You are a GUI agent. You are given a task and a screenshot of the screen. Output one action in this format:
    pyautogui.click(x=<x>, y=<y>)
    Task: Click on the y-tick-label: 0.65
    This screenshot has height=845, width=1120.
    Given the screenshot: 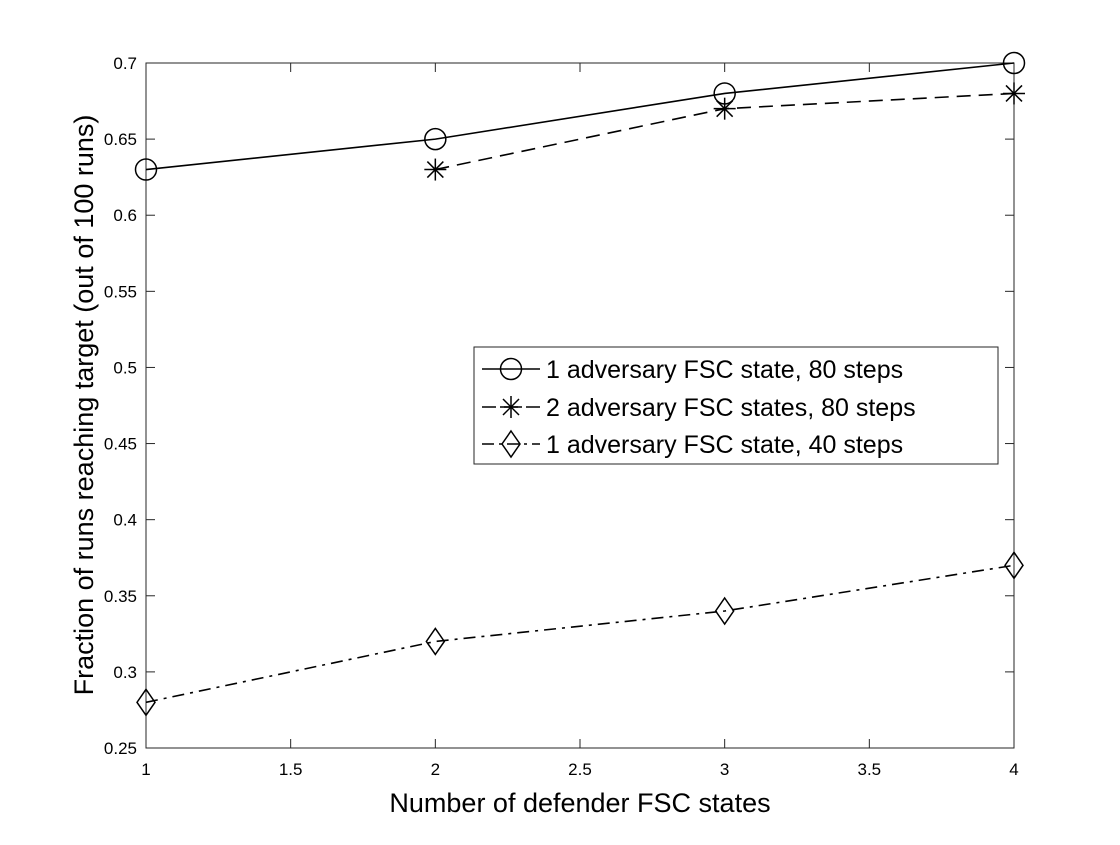 What is the action you would take?
    pyautogui.click(x=120, y=139)
    